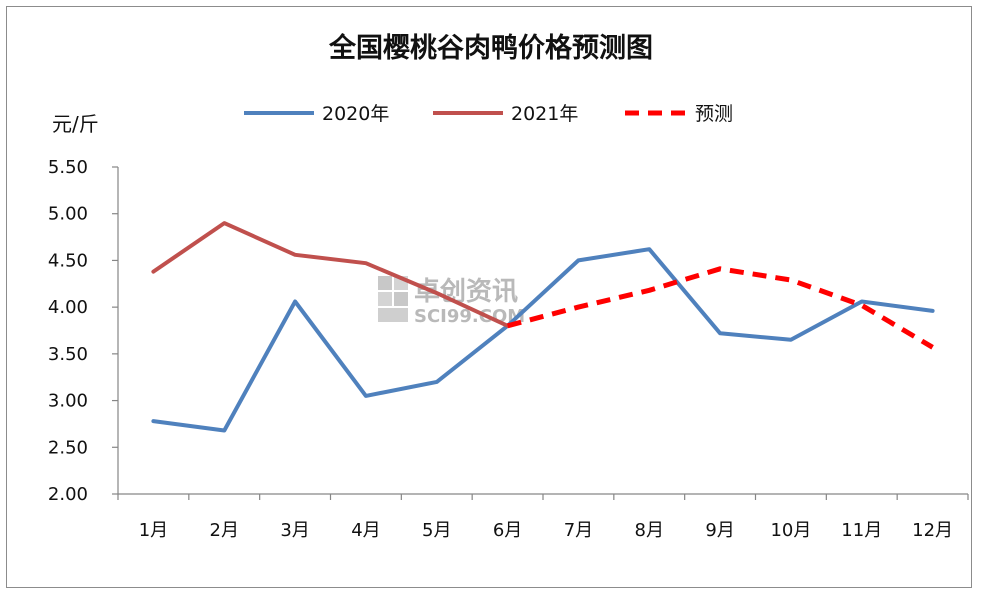 The width and height of the screenshot is (982, 598). What do you see at coordinates (714, 114) in the screenshot?
I see `legend-label-2: 预测` at bounding box center [714, 114].